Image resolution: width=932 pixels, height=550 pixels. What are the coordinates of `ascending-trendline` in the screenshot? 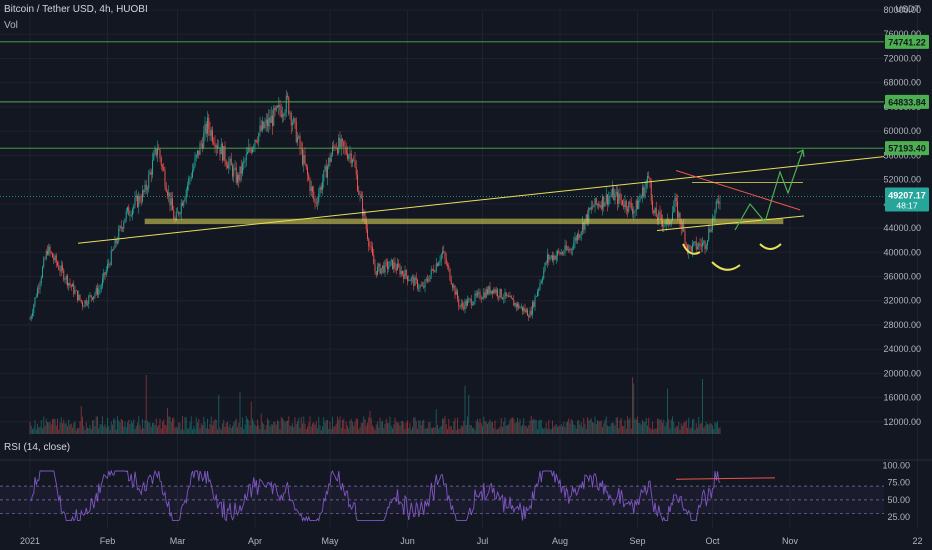 It's located at (481, 200).